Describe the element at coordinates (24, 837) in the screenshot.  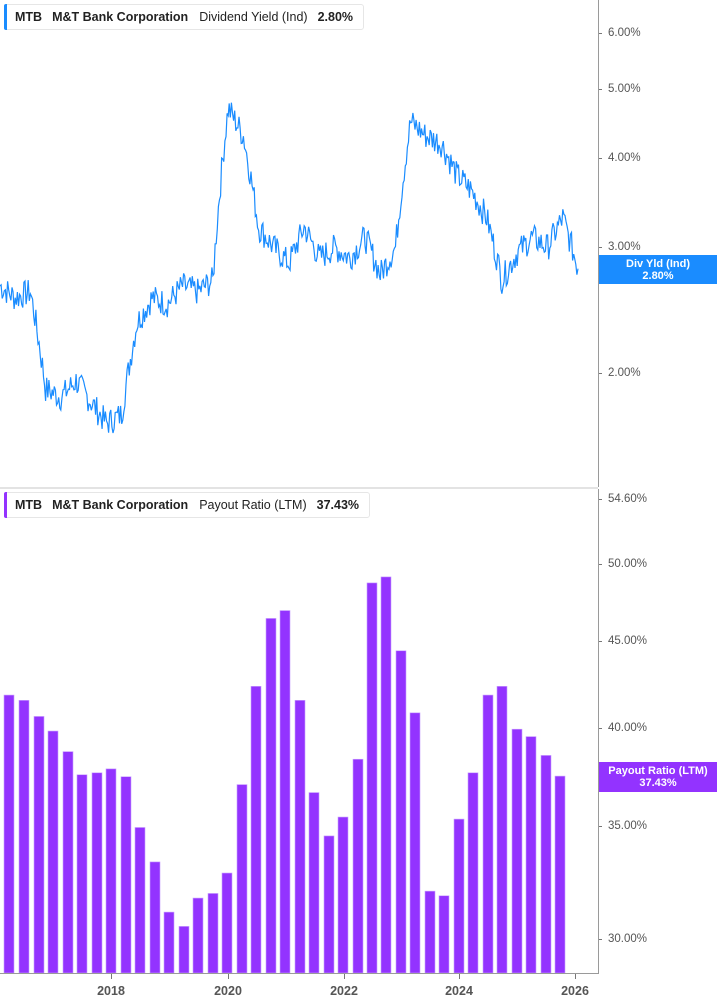
I see `payout-bar-2016Q3` at that location.